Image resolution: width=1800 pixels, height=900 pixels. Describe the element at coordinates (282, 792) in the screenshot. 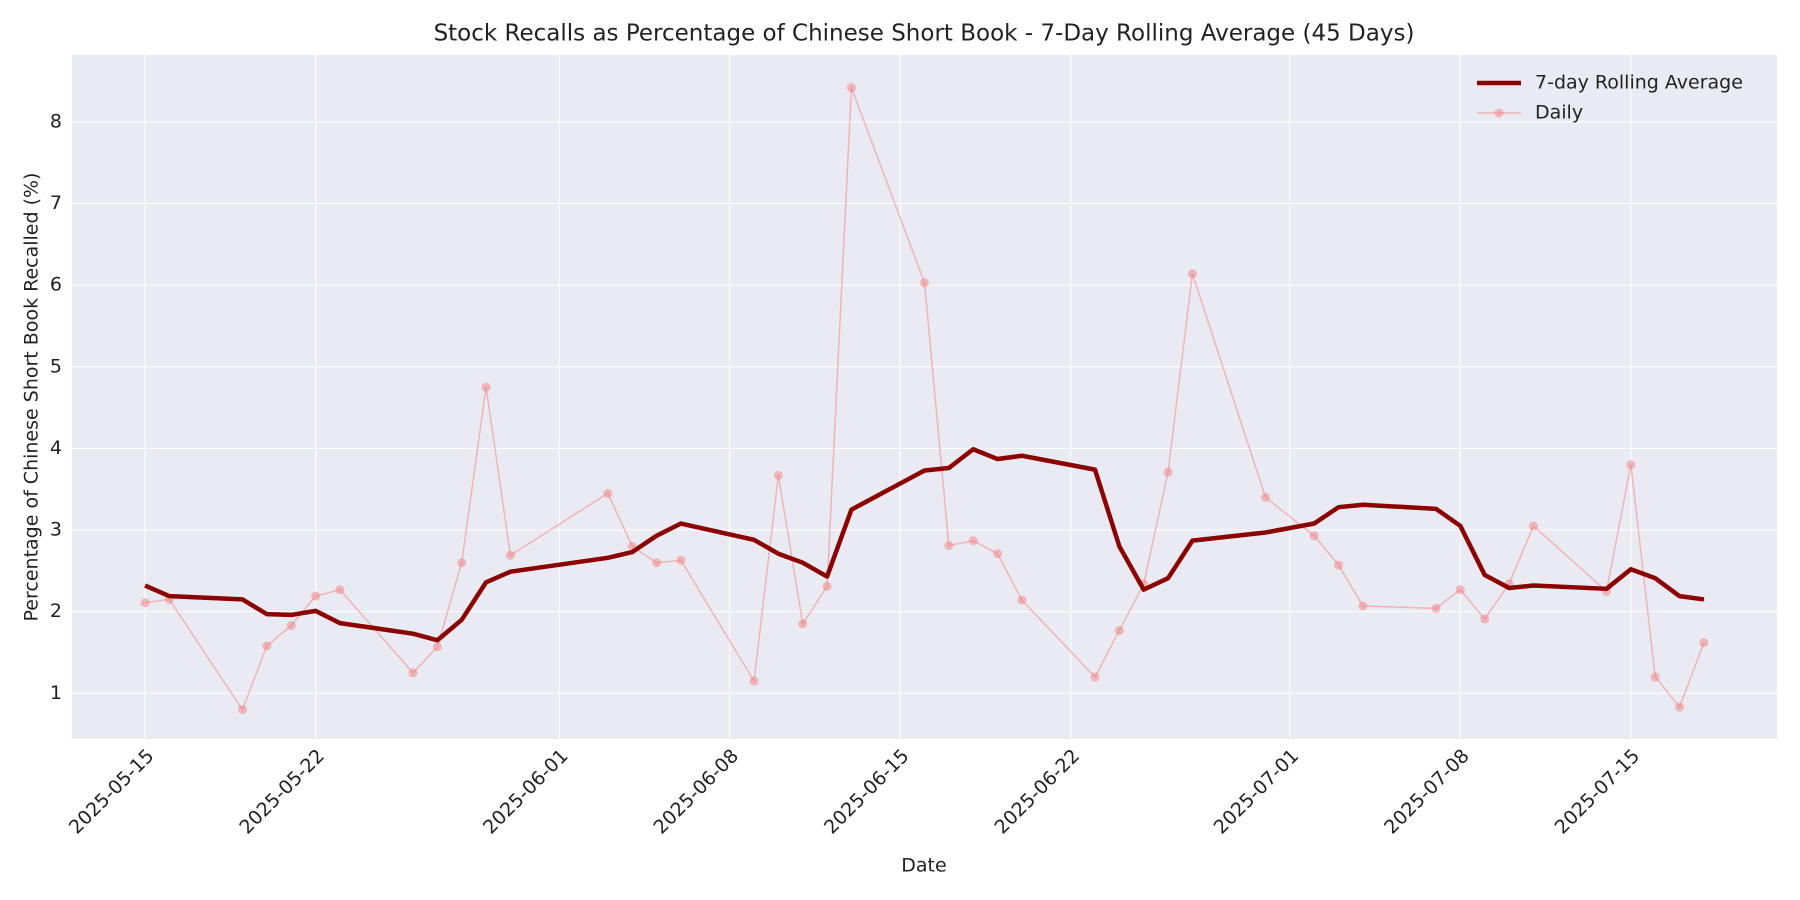

I see `x-tick-label: 2025-05-22` at that location.